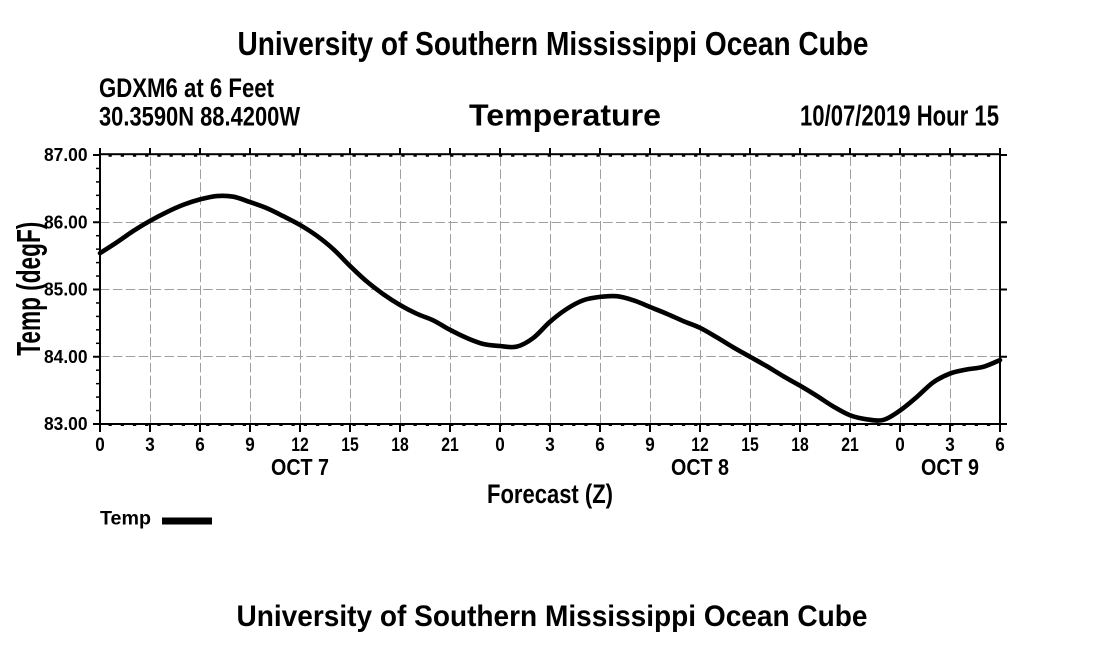 The width and height of the screenshot is (1100, 655). I want to click on svg-text: 83.00, so click(66, 424).